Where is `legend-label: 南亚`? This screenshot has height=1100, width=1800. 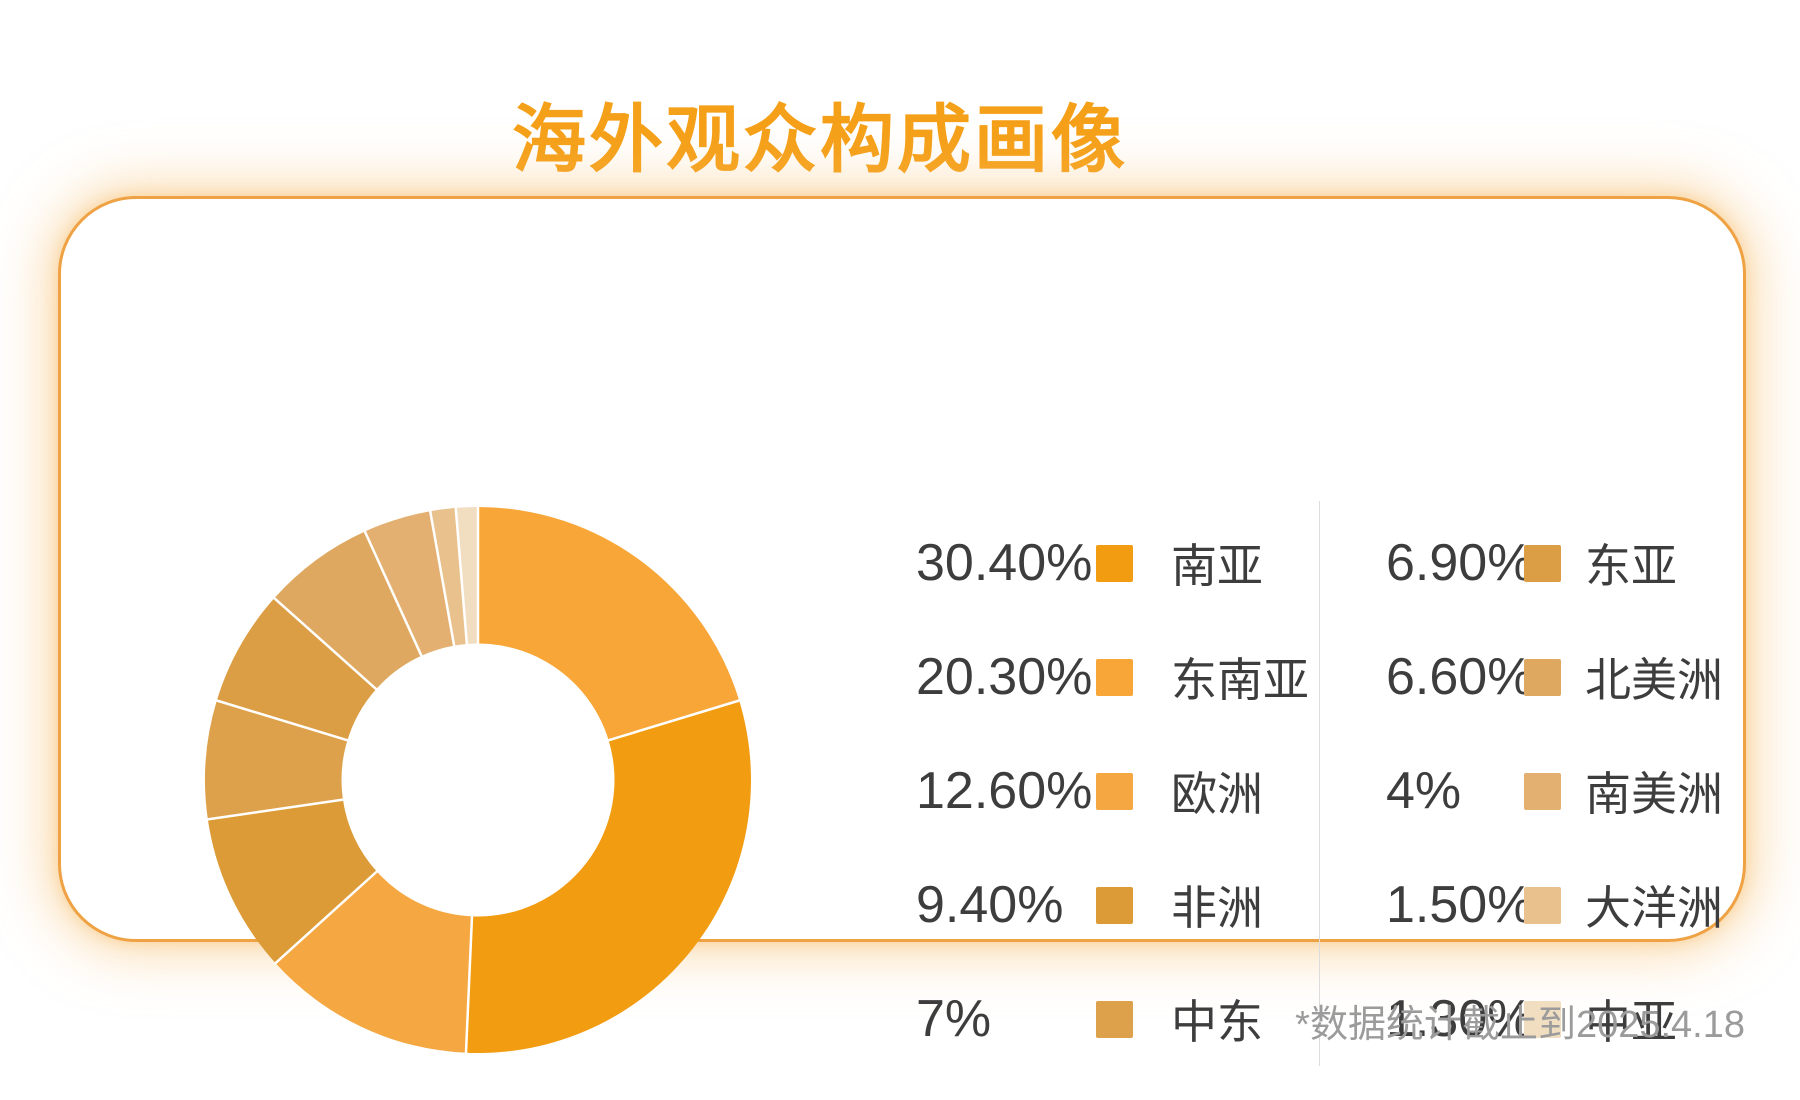
legend-label: 南亚 is located at coordinates (1217, 566).